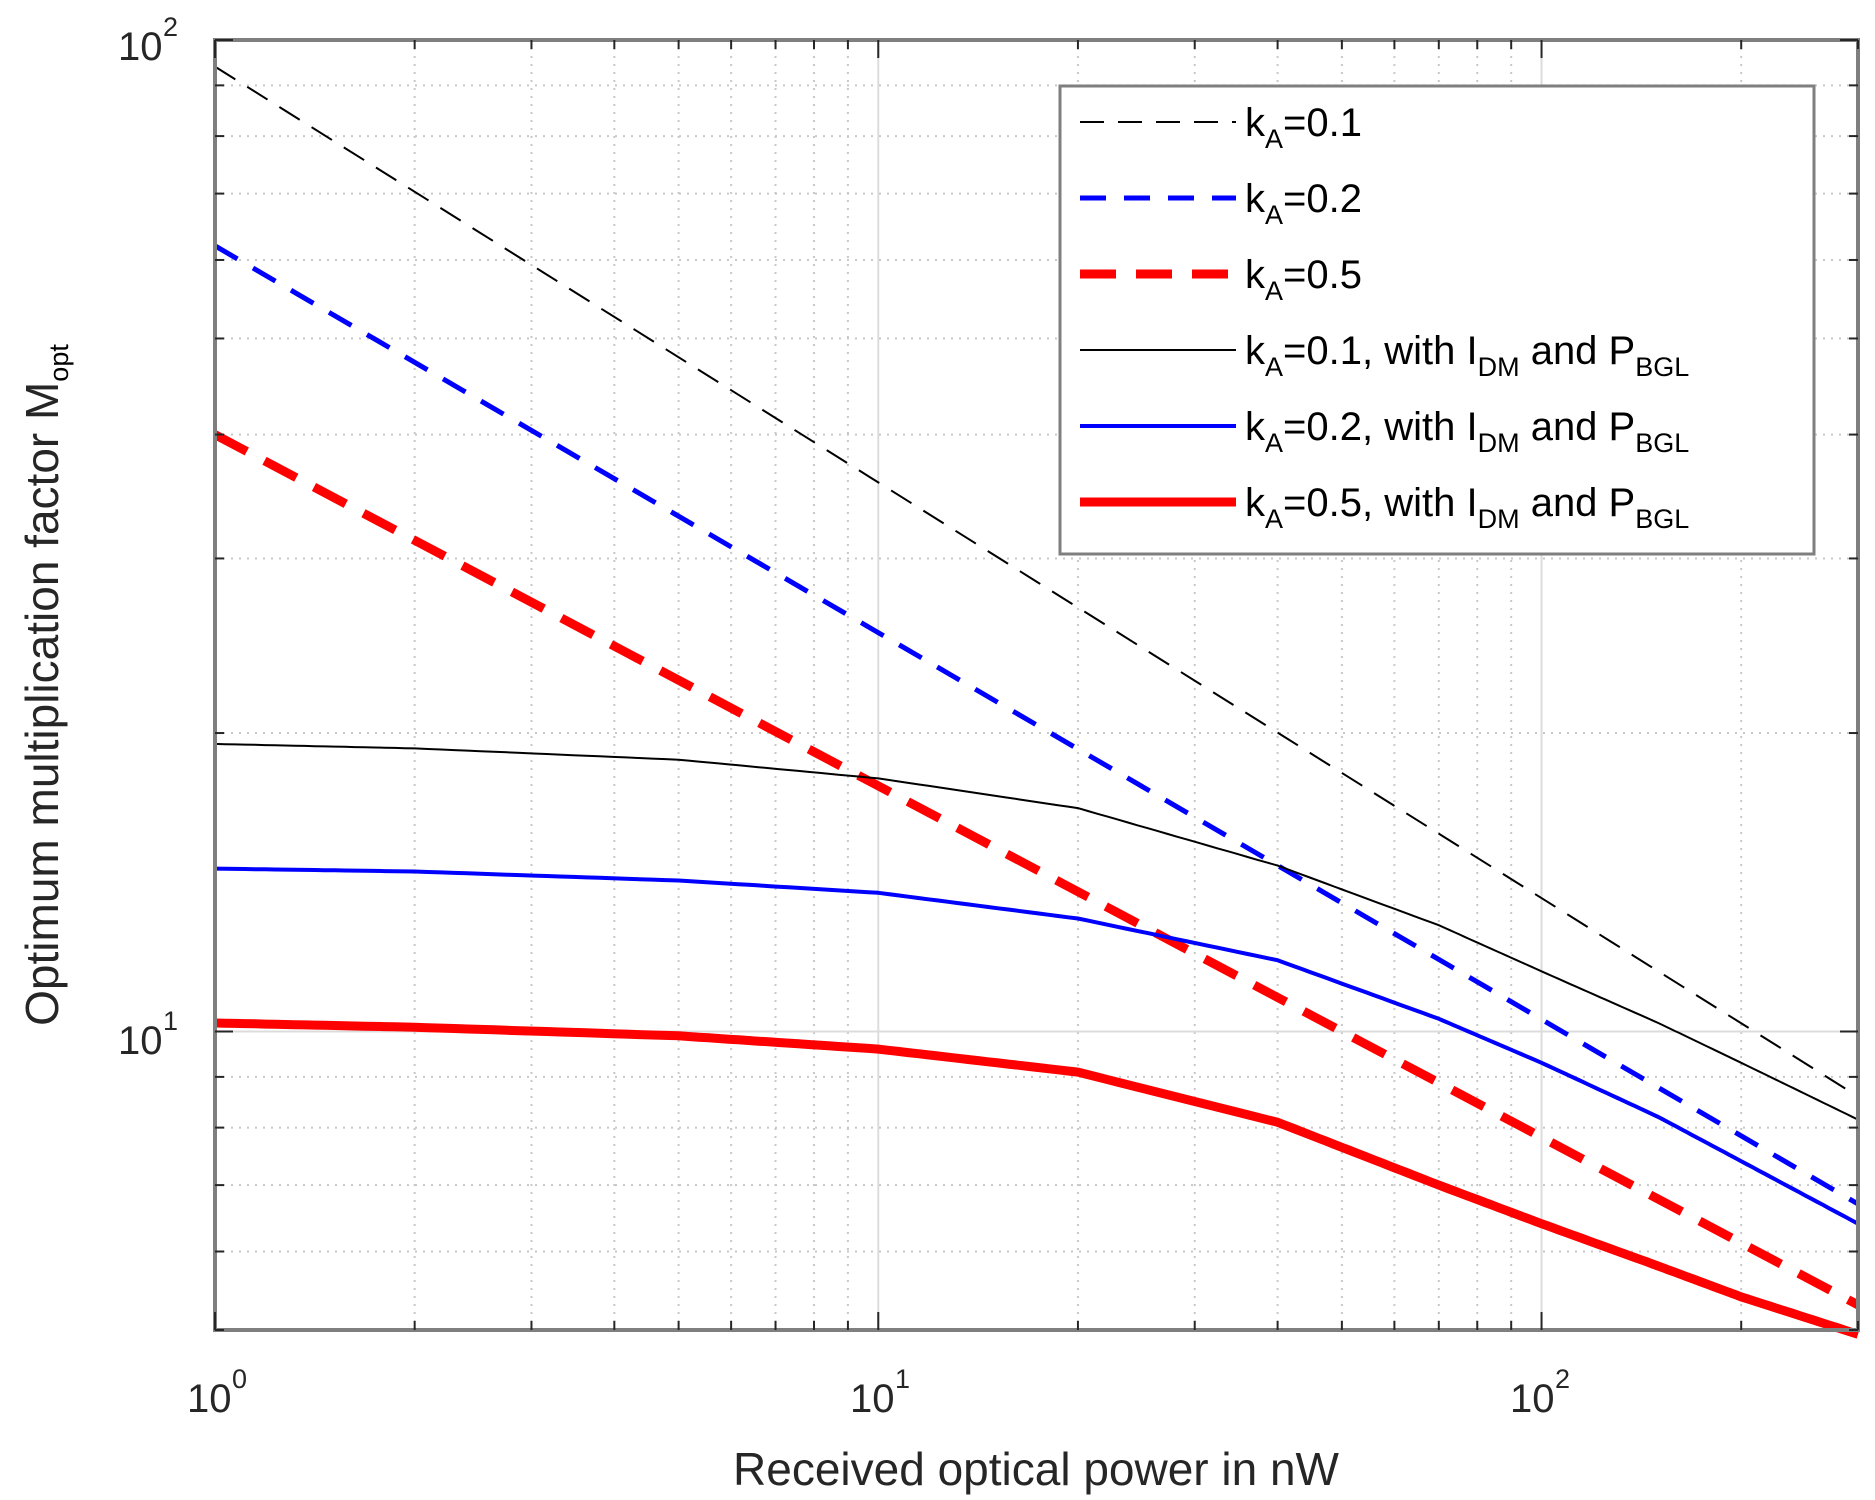  Describe the element at coordinates (239, 1379) in the screenshot. I see `svg-text: 0` at that location.